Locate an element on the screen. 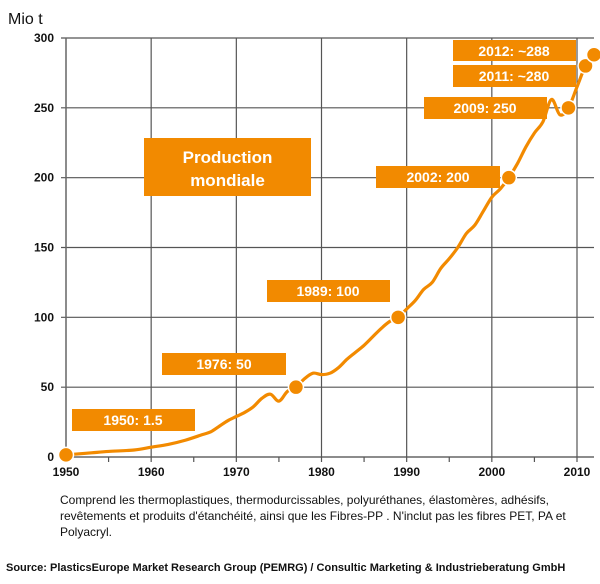 The height and width of the screenshot is (584, 600). y-axis-ticks: 0 50 100 150 200 250 300 is located at coordinates (44, 247).